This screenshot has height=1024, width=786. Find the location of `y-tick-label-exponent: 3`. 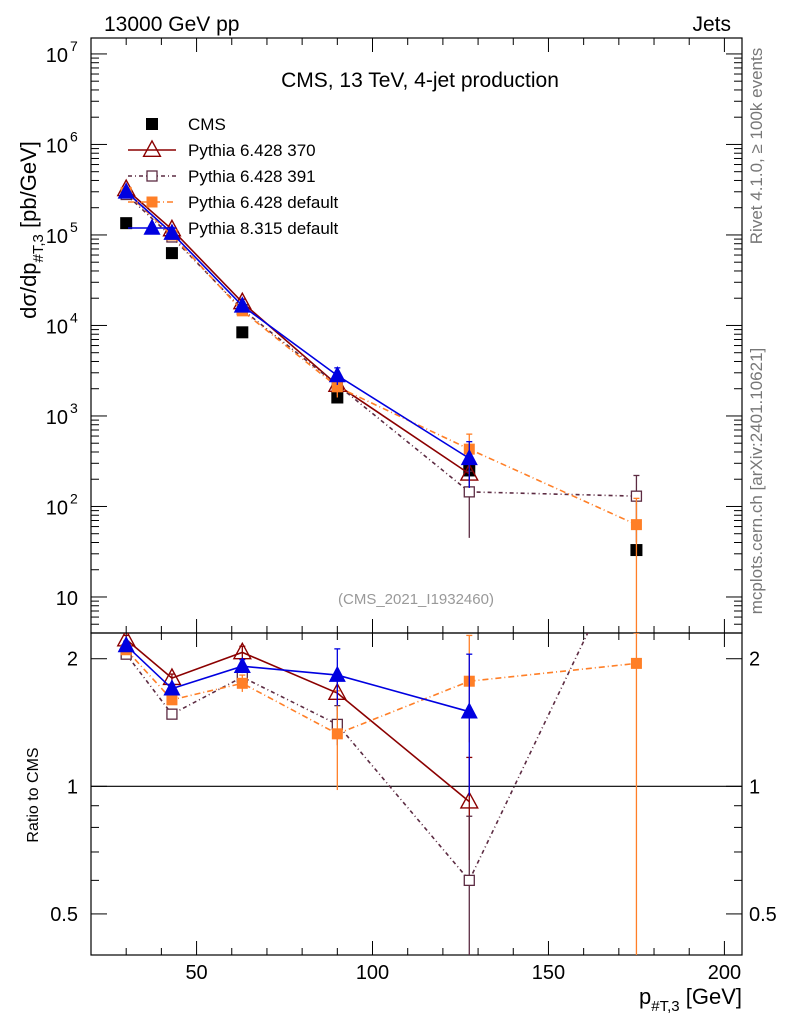

y-tick-label-exponent: 3 is located at coordinates (74, 408).